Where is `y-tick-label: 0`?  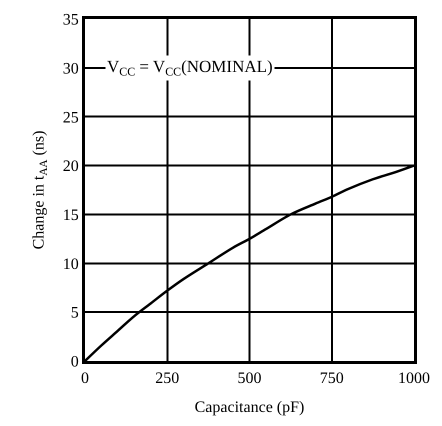
y-tick-label: 0 is located at coordinates (74, 362).